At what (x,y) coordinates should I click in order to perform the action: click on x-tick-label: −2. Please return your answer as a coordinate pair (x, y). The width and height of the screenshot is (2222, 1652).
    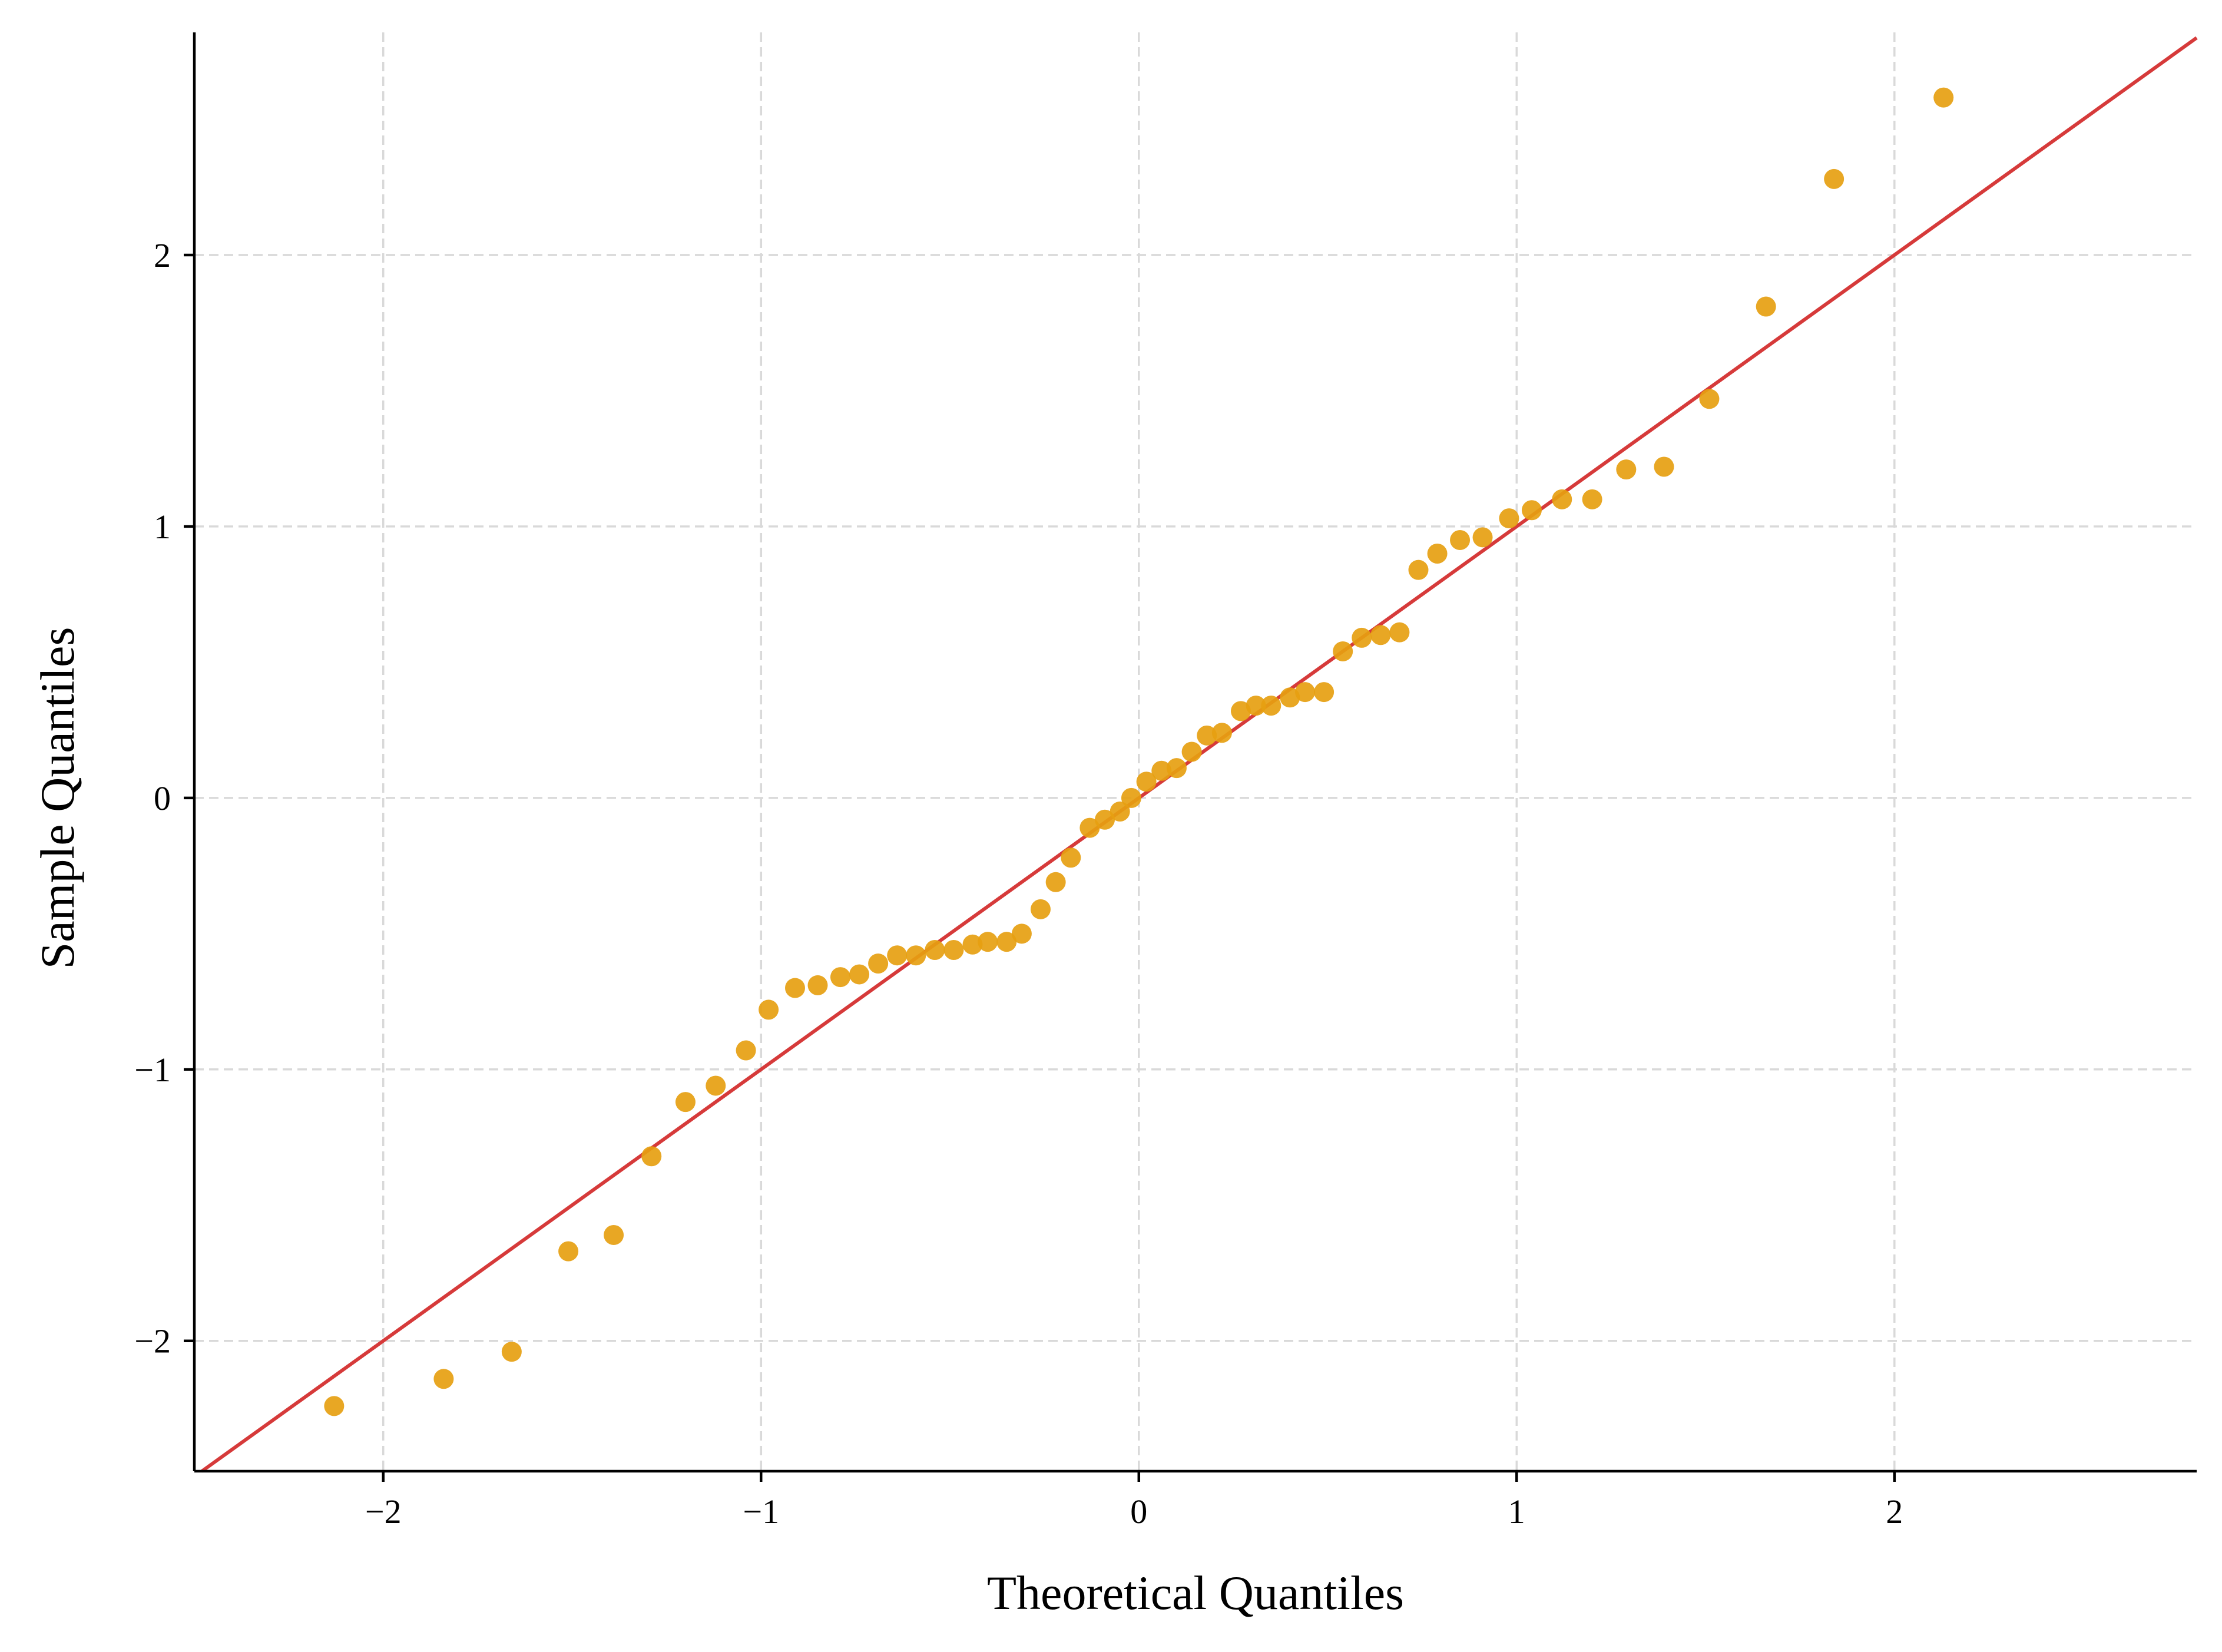
    Looking at the image, I should click on (383, 1511).